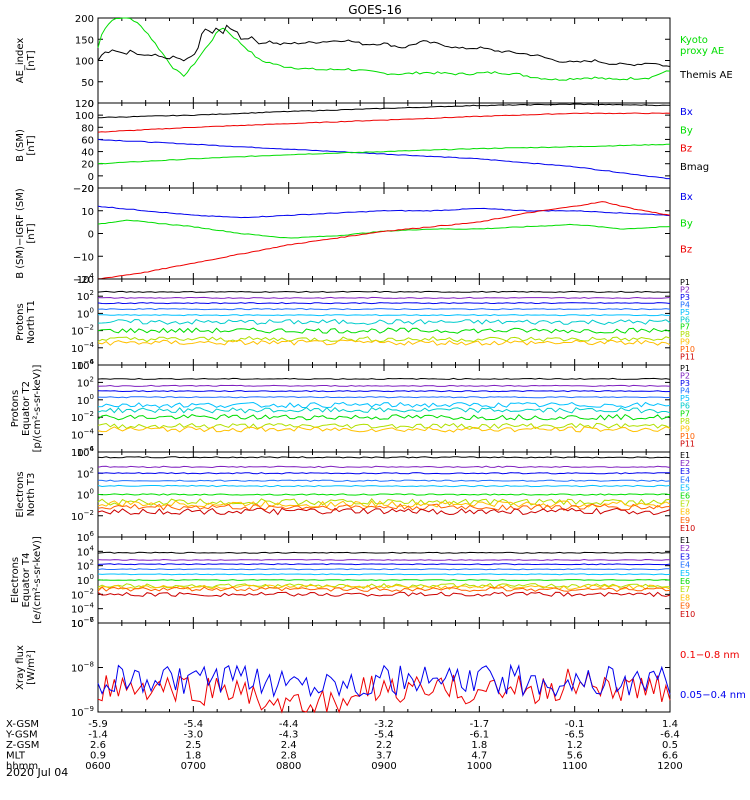 The width and height of the screenshot is (750, 800). What do you see at coordinates (575, 745) in the screenshot?
I see `orbit-value: 1.2` at bounding box center [575, 745].